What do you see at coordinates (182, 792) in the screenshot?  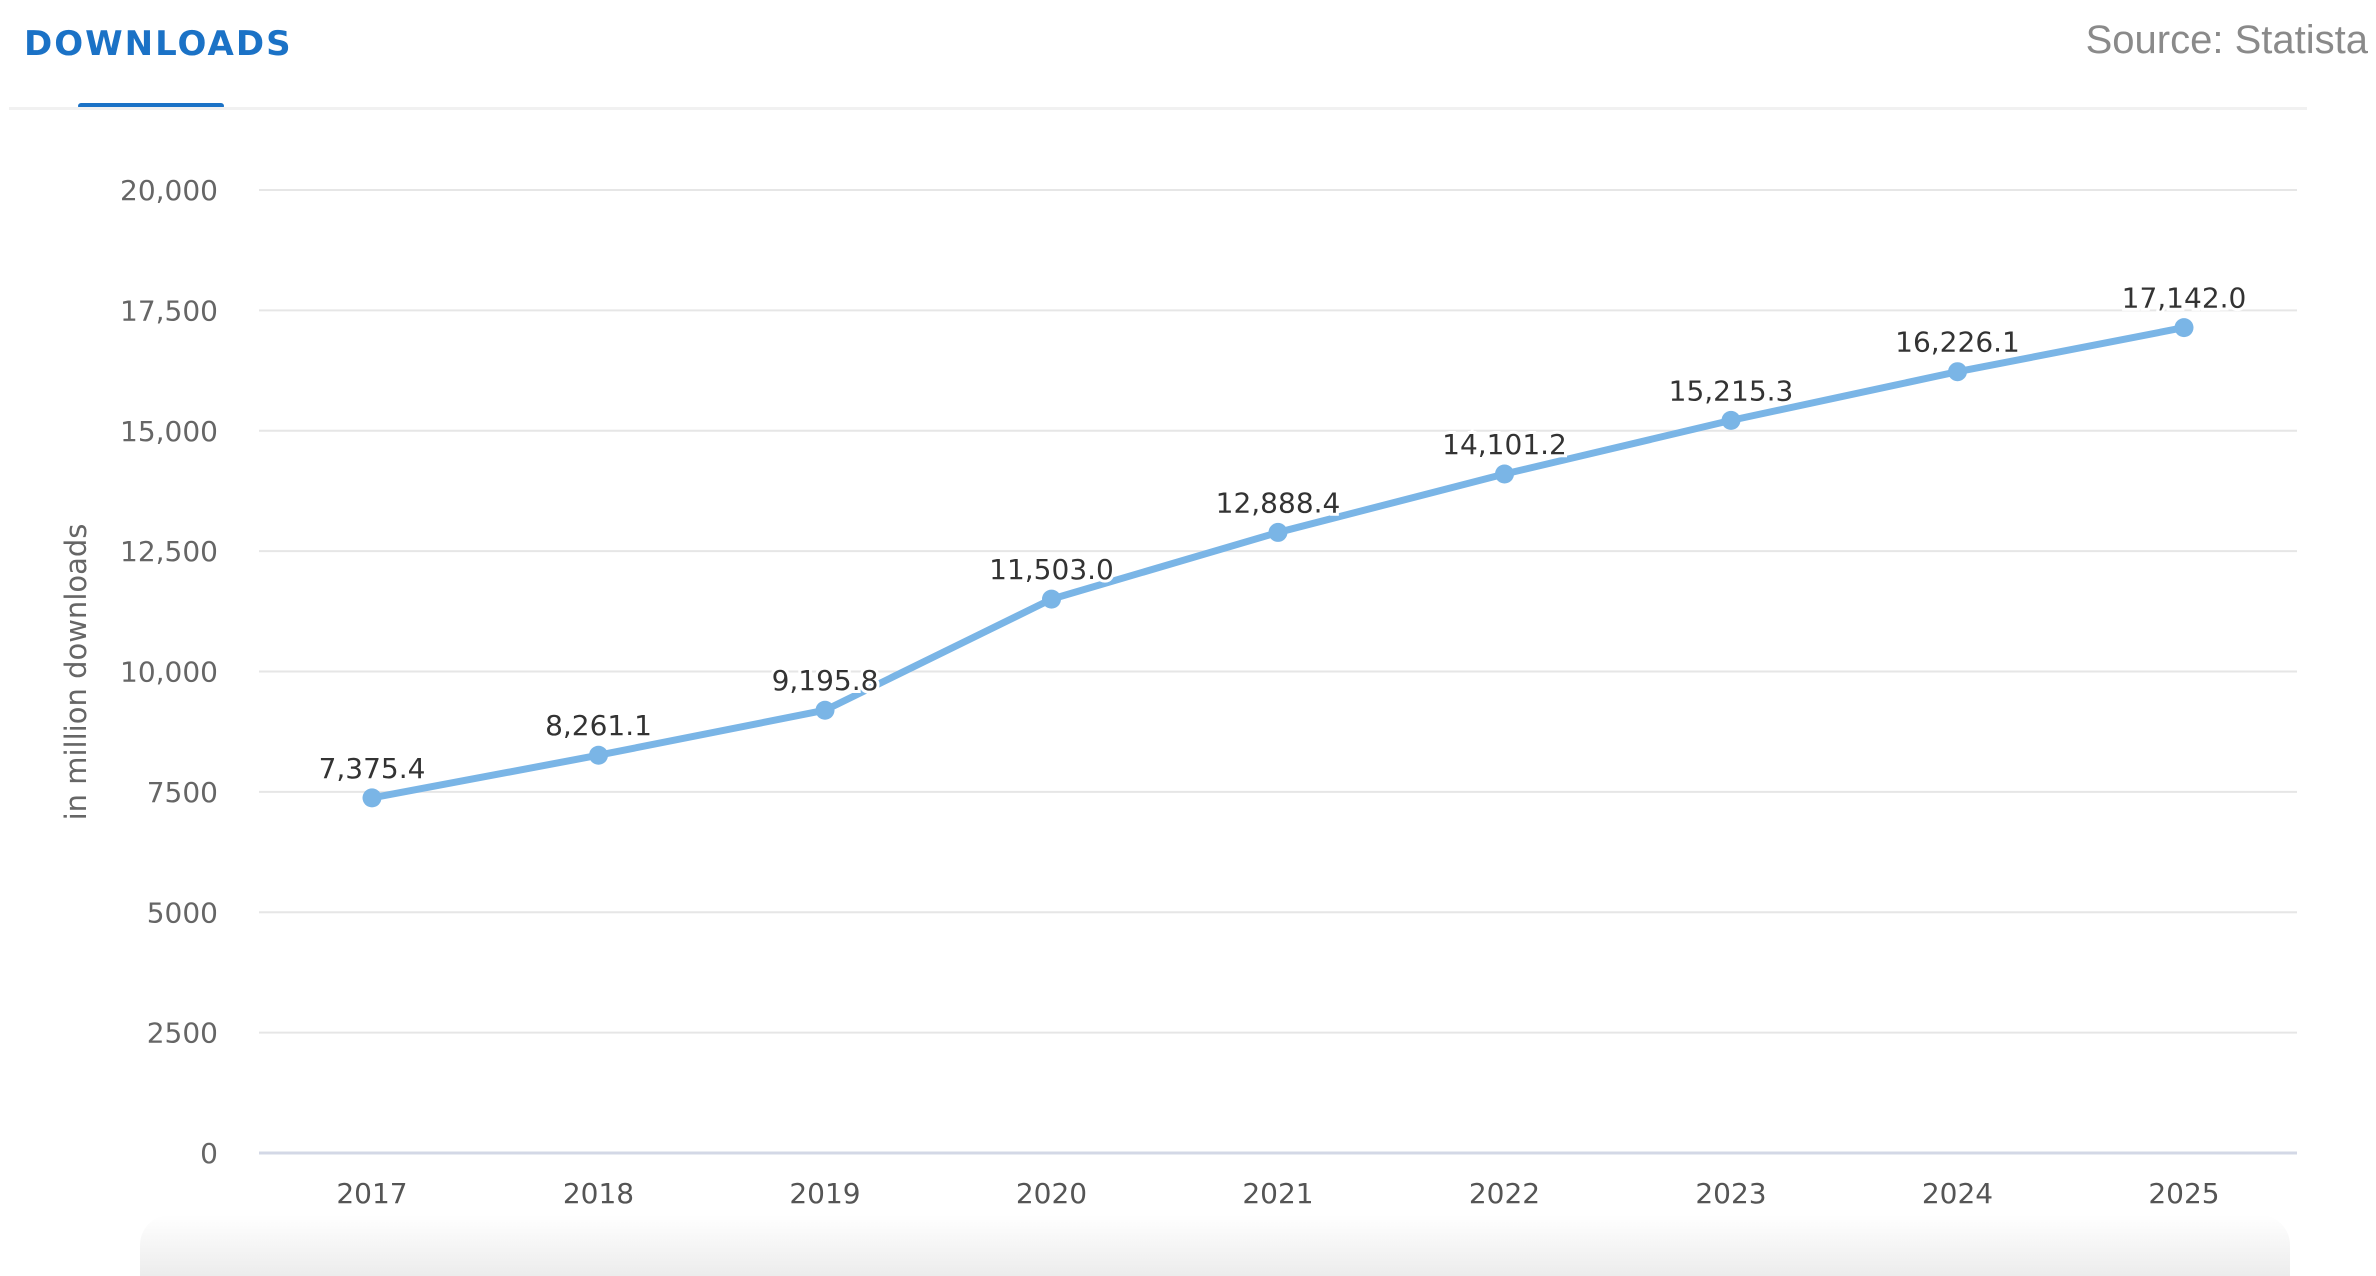 I see `y-tick-label: 7500` at bounding box center [182, 792].